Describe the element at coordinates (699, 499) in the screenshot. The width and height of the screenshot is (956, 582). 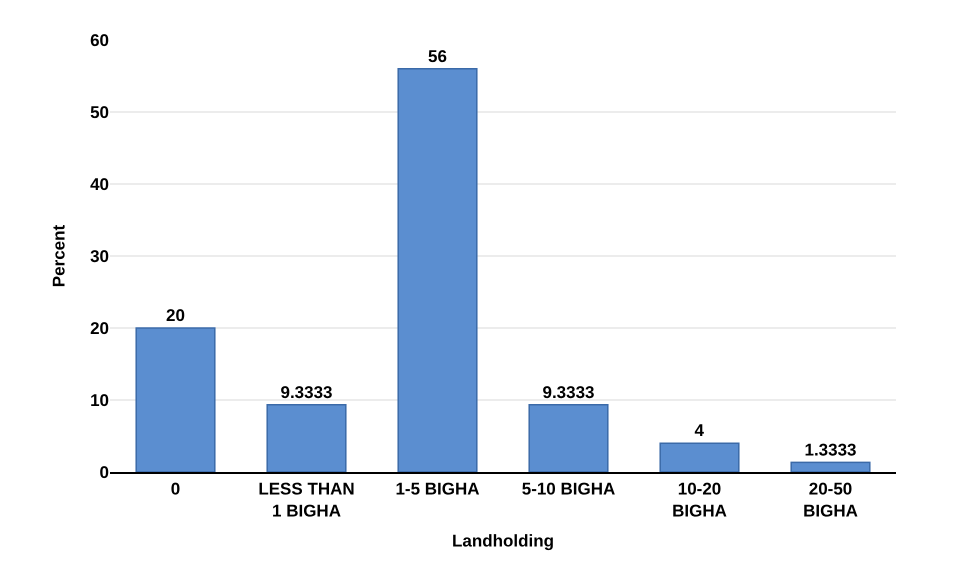
I see `x-tick-label: 10-20 BIGHA` at that location.